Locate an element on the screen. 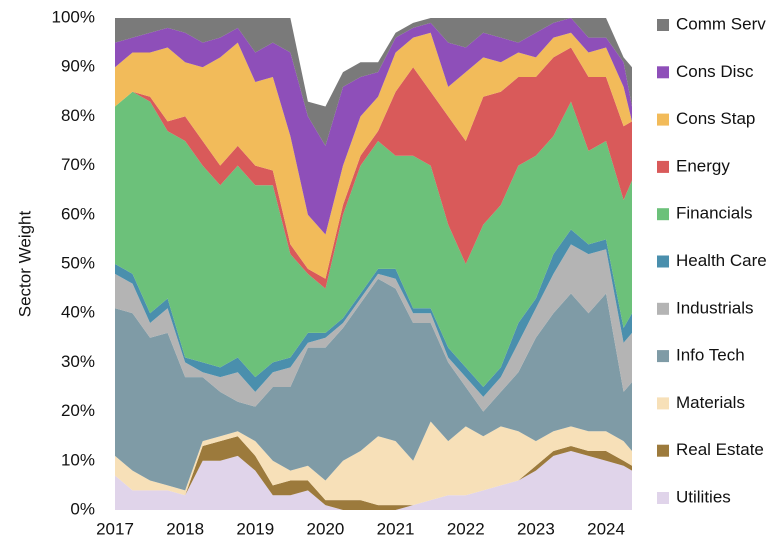  legend-label: Materials is located at coordinates (710, 402).